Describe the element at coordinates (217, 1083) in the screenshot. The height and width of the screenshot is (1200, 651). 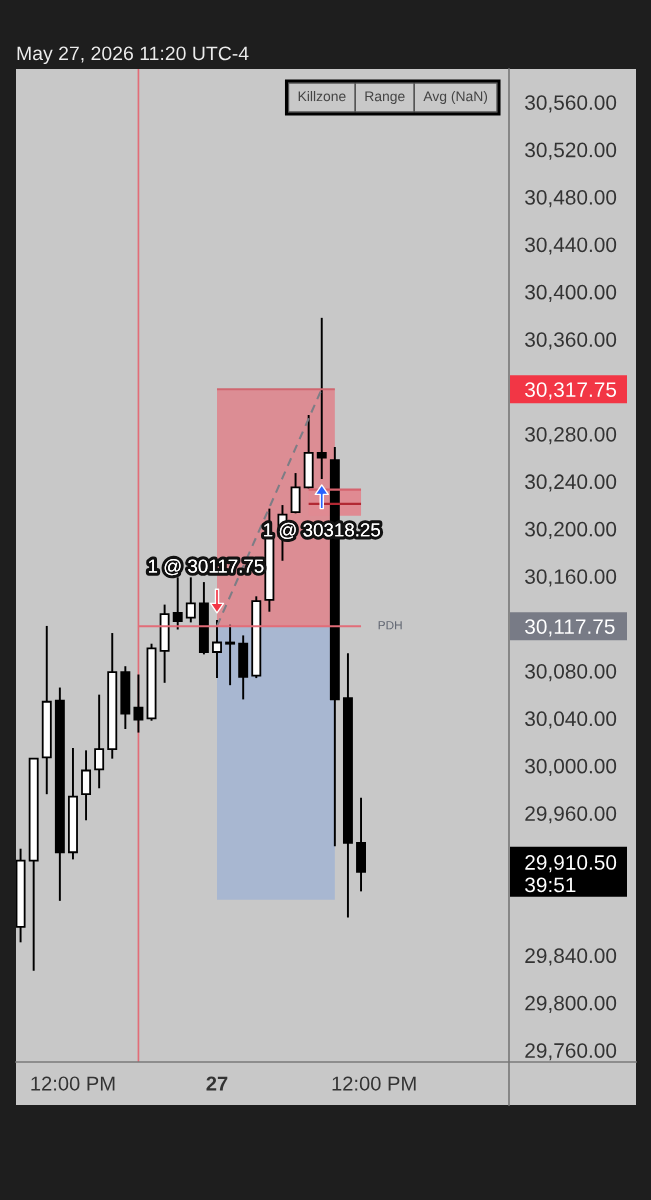
I see `x-tick-label: 27` at that location.